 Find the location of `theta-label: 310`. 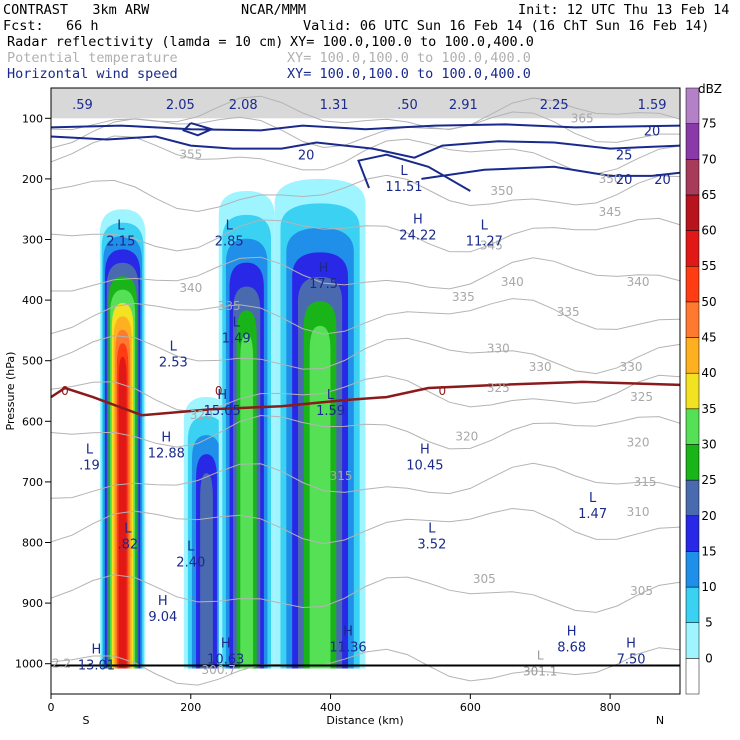

theta-label: 310 is located at coordinates (638, 512).